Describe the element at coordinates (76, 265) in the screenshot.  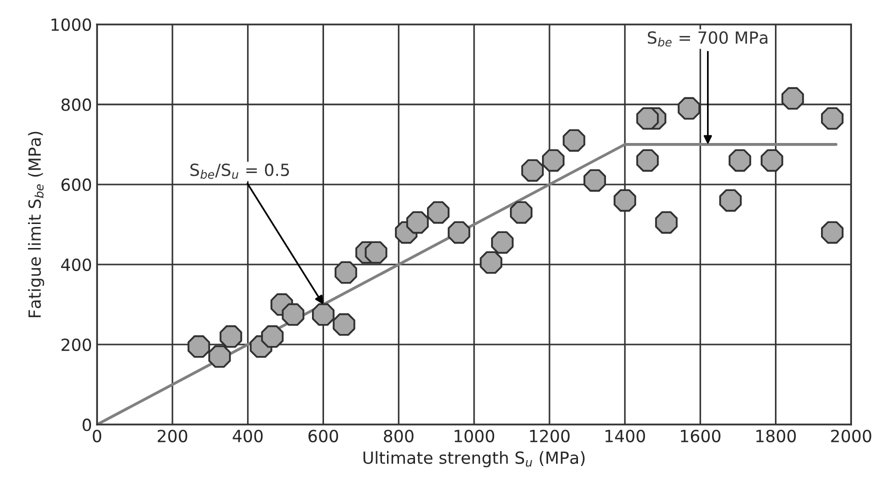
I see `y-tick-label: 400` at that location.